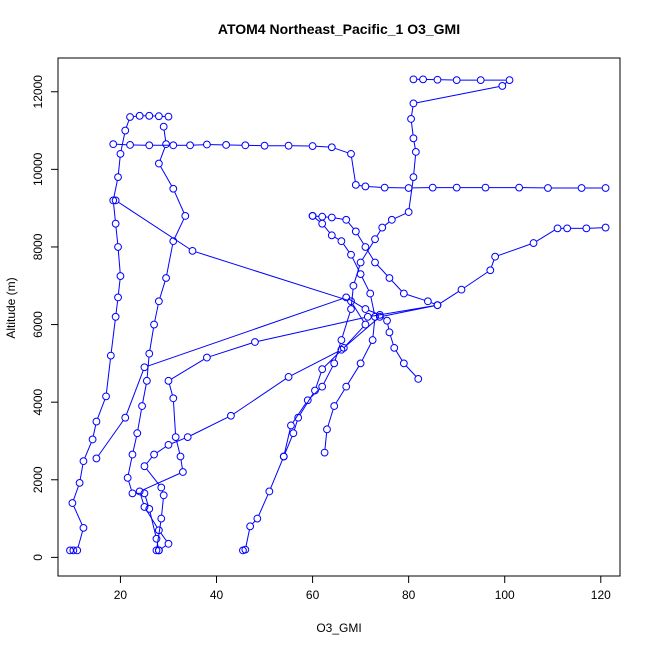 The height and width of the screenshot is (650, 650). Describe the element at coordinates (11, 307) in the screenshot. I see `y-axis-label: Altitude (m)` at that location.